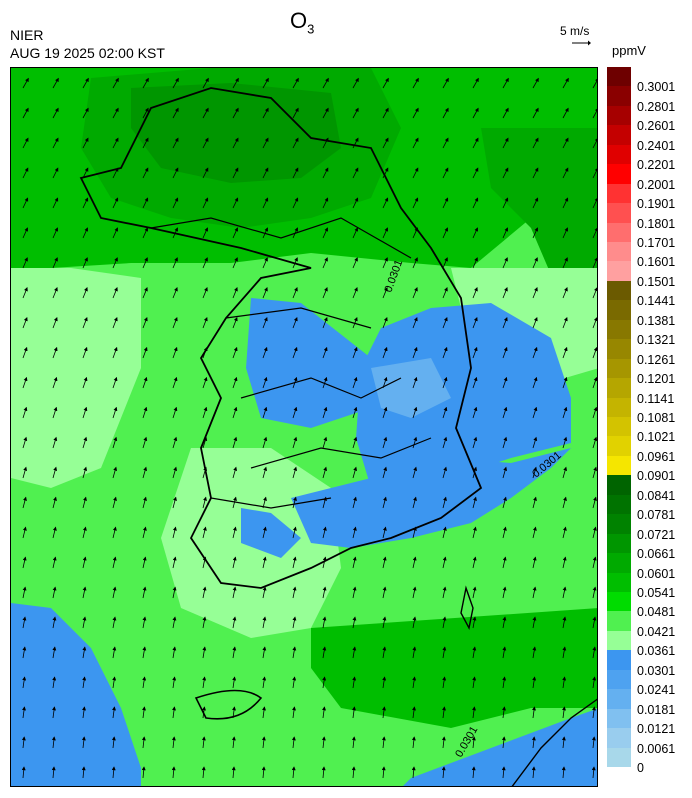 Image resolution: width=692 pixels, height=798 pixels. Describe the element at coordinates (656, 515) in the screenshot. I see `legend-label: 0.0781` at that location.